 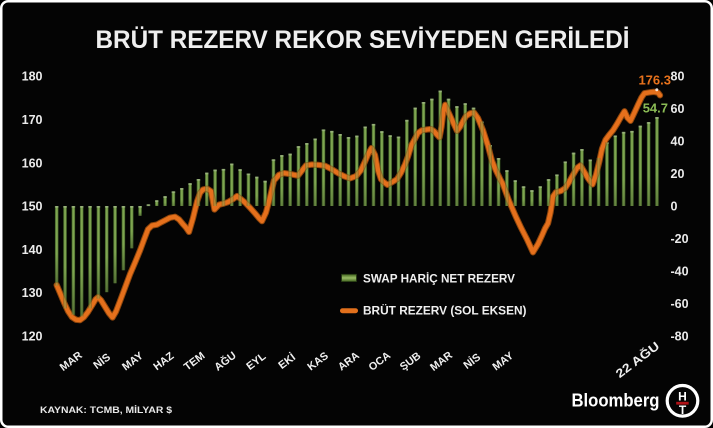 I want to click on svg-text: SWAP HARİÇ NET REZERV, so click(x=439, y=279).